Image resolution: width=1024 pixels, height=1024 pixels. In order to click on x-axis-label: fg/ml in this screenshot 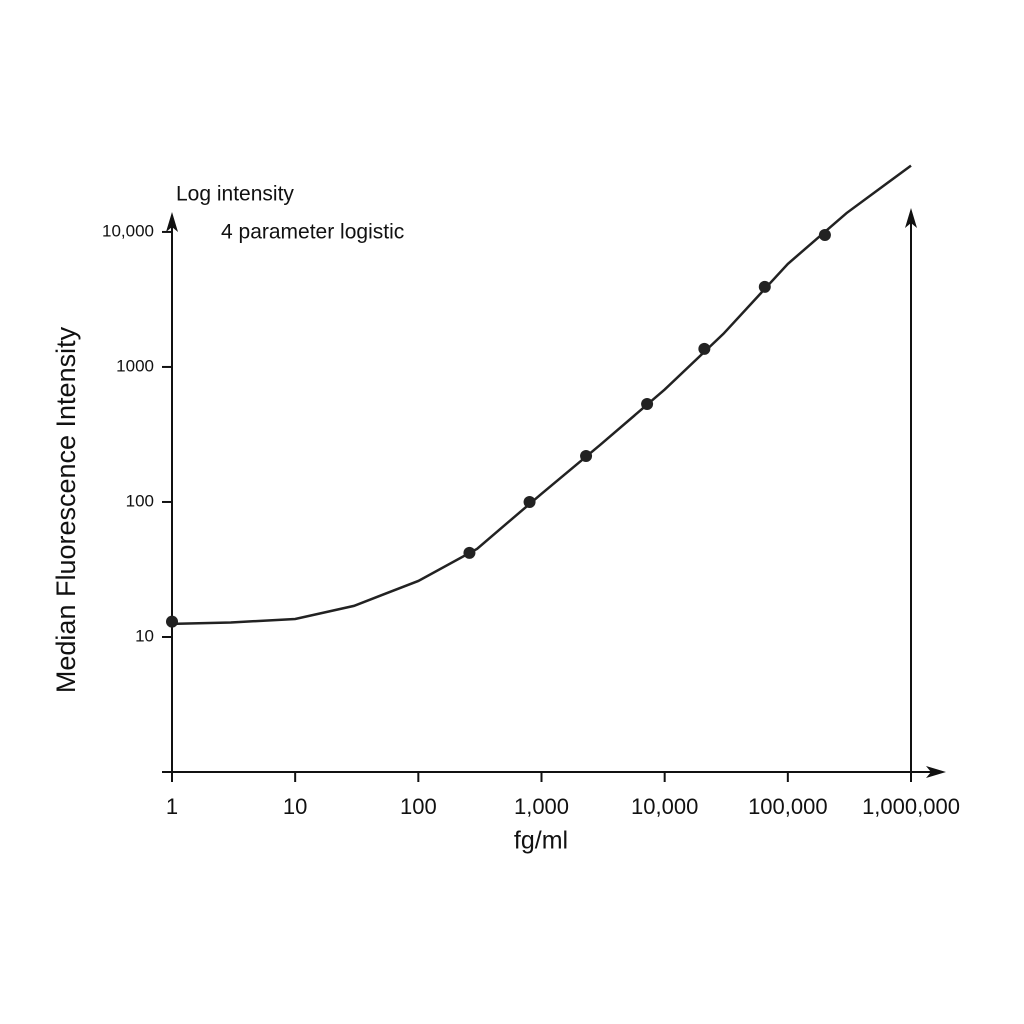, I will do `click(541, 841)`.